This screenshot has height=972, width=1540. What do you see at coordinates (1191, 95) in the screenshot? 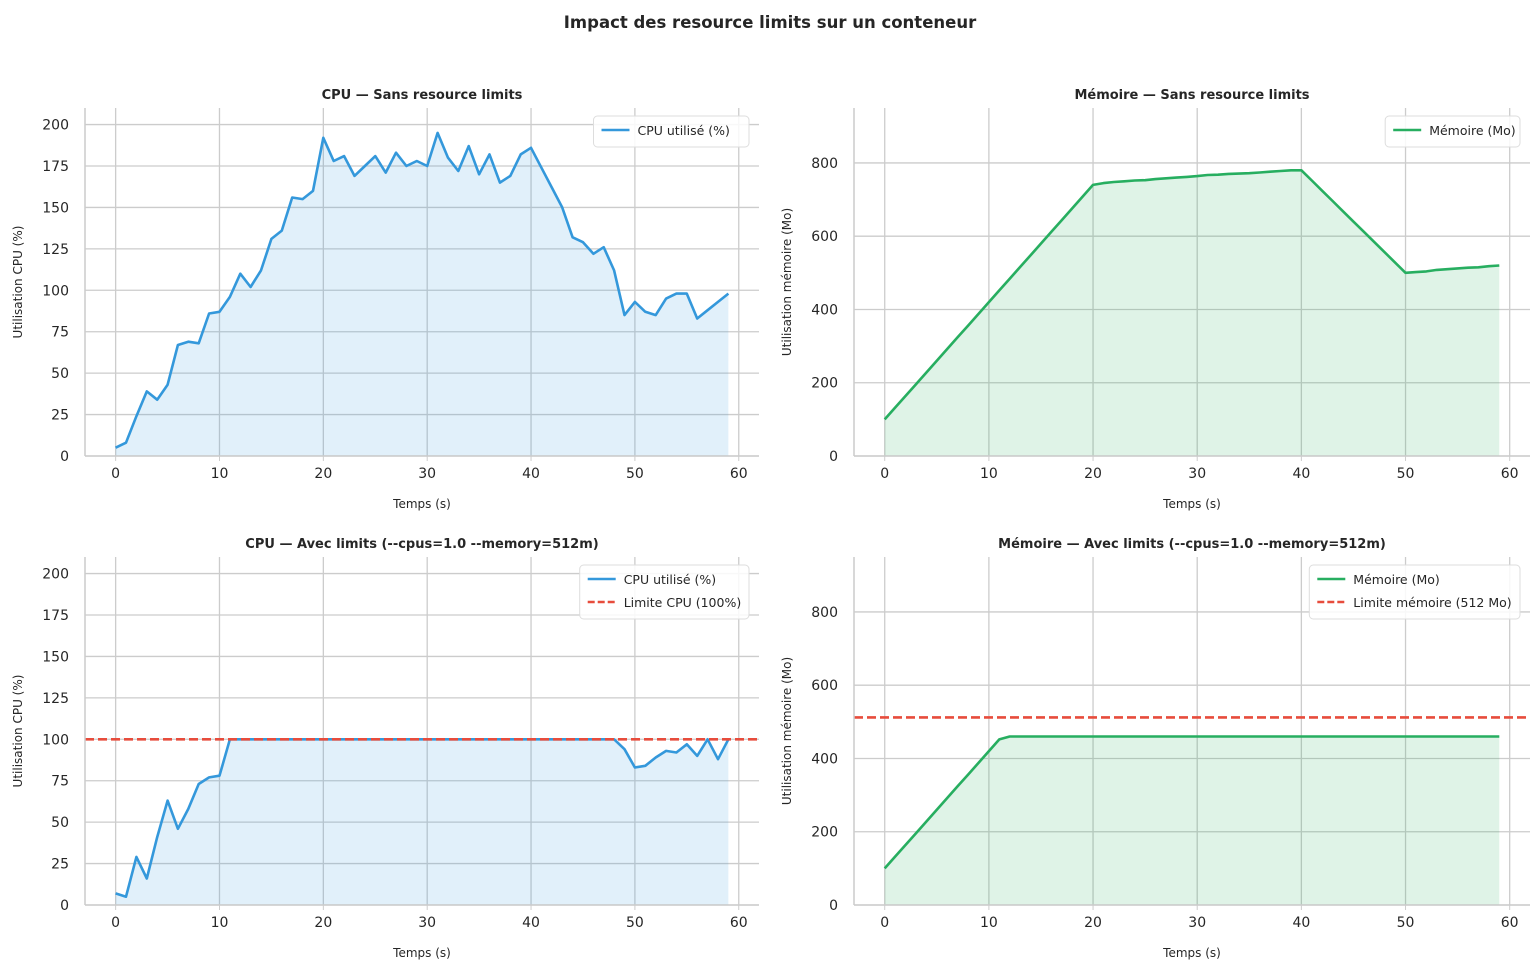
I see `subplot-title: Mémoire — Sans resource limits` at bounding box center [1191, 95].